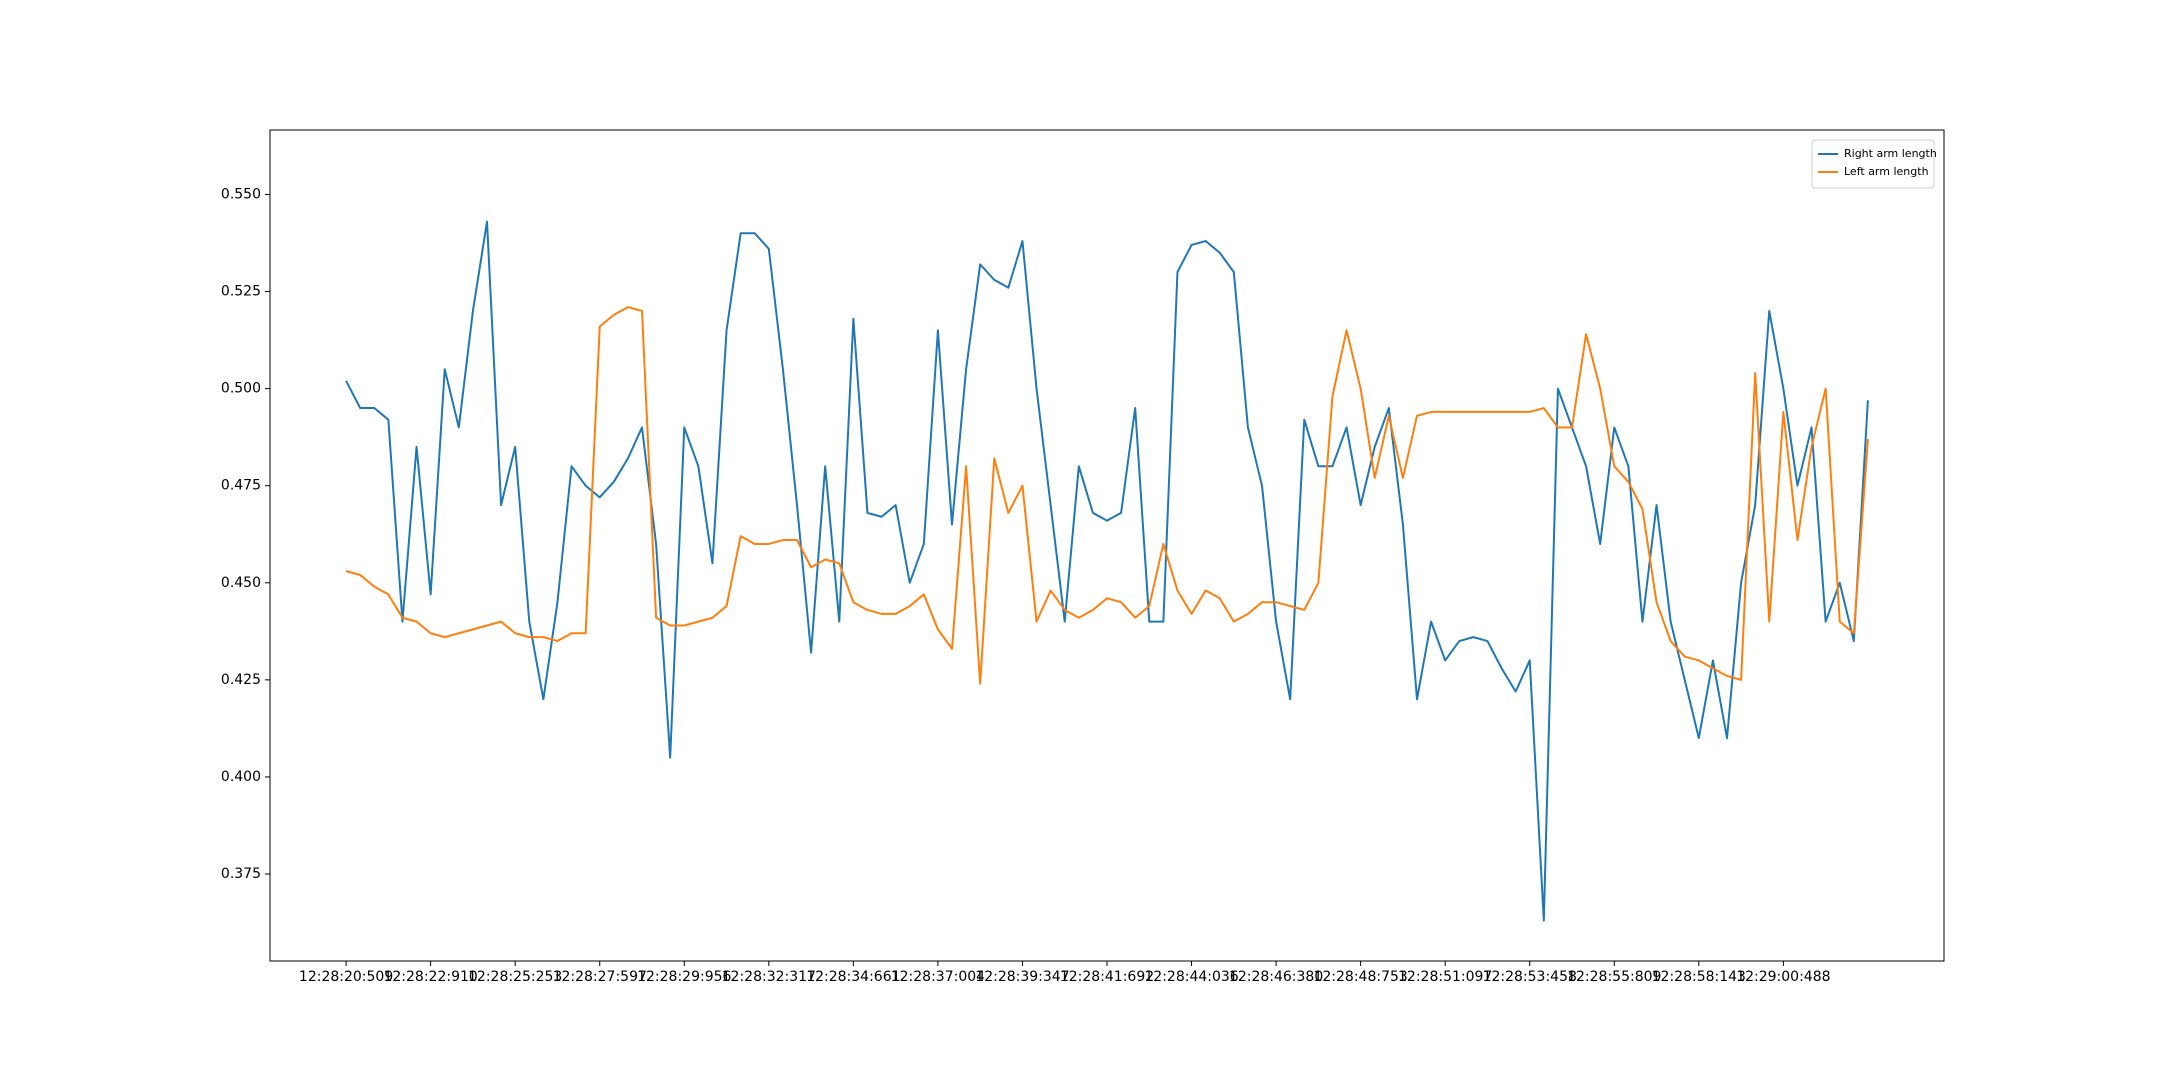 This screenshot has height=1080, width=2160. I want to click on x-tick-label: 12:28:39:347, so click(1022, 977).